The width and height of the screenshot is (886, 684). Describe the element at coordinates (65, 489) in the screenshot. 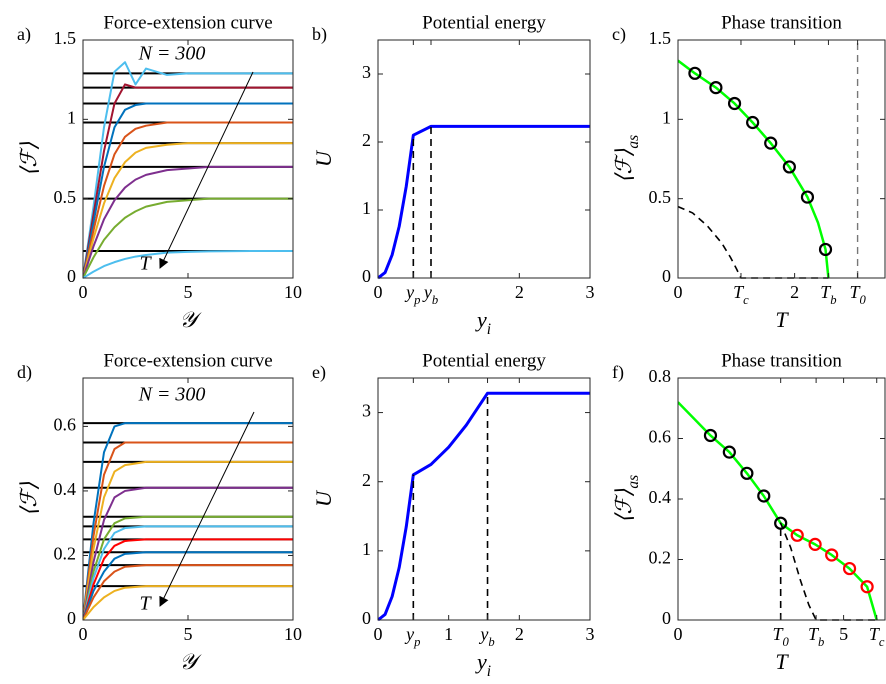

I see `y-tick-label: 0.4` at that location.